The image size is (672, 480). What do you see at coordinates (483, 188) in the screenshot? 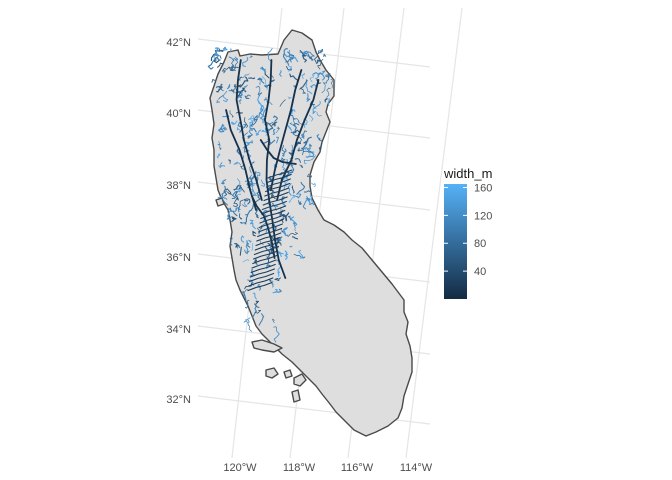
I see `legend-tick-label: 160` at bounding box center [483, 188].